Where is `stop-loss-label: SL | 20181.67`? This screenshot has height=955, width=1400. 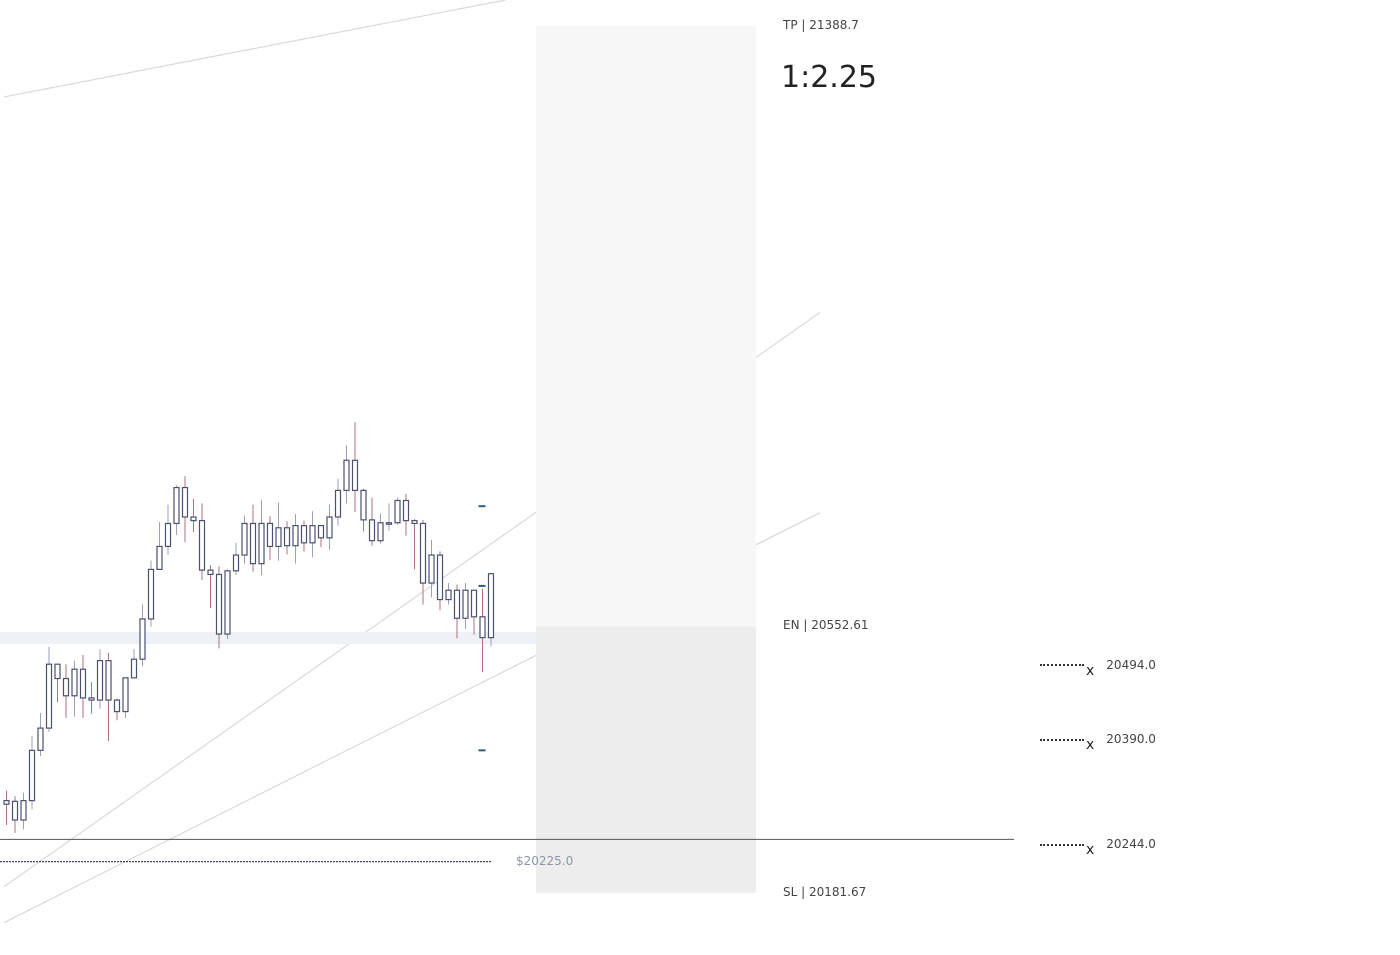
stop-loss-label: SL | 20181.67 is located at coordinates (825, 891).